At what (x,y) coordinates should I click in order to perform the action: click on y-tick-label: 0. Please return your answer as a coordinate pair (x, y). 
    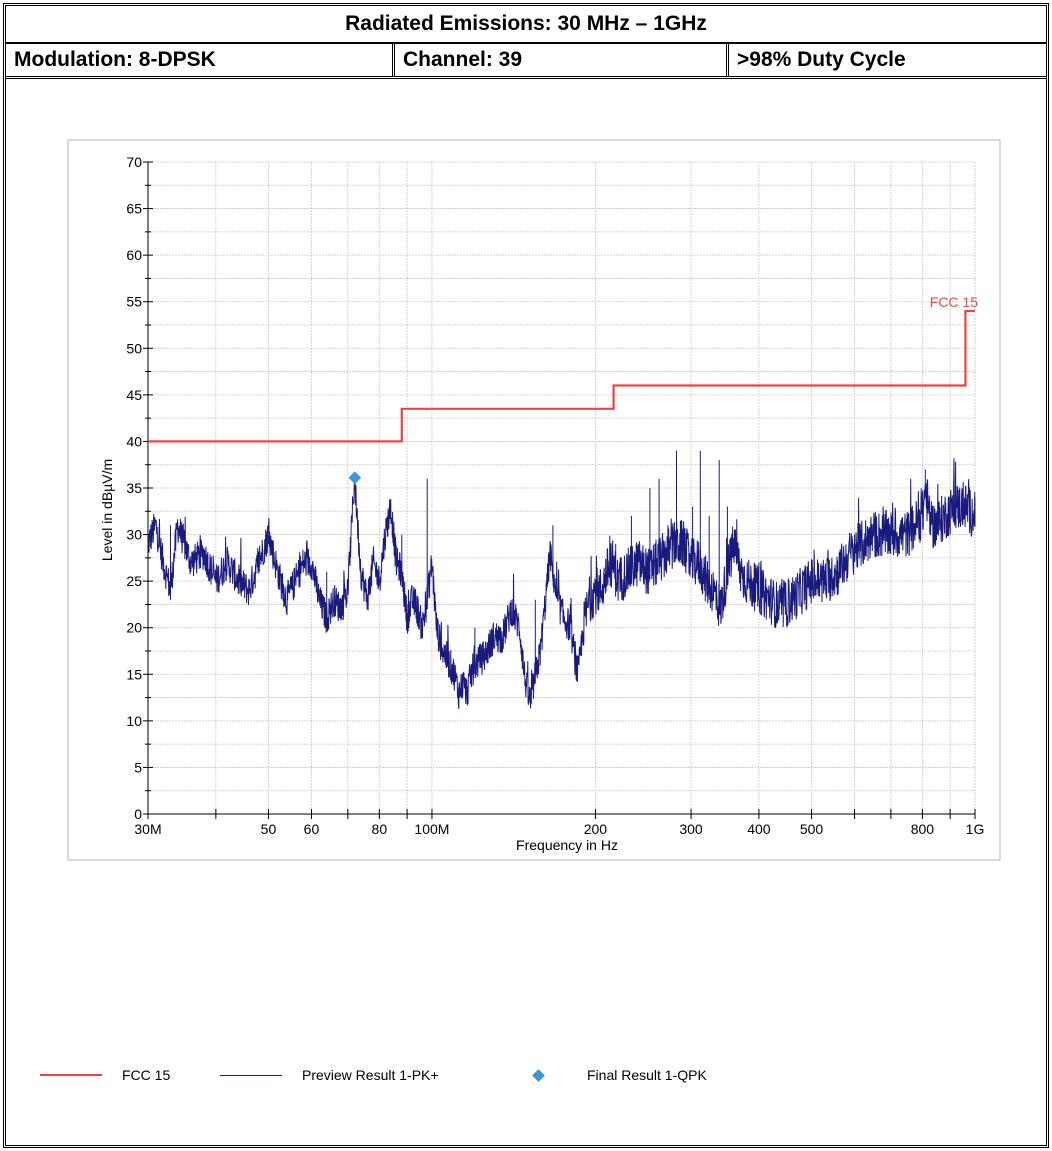
    Looking at the image, I should click on (138, 814).